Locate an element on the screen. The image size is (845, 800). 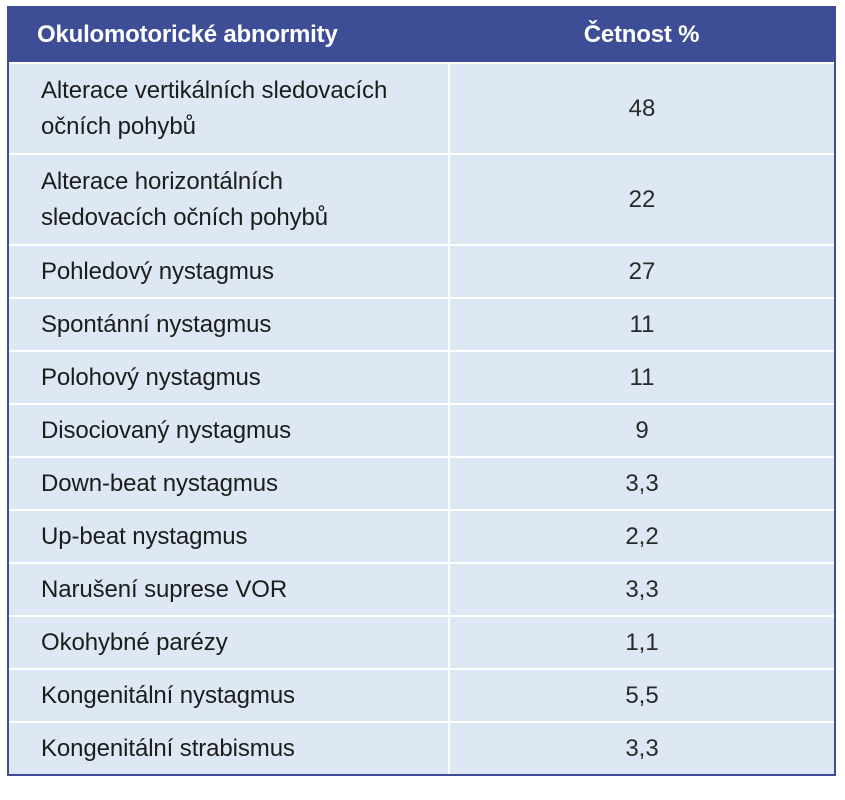
table-row: Okohybné parézy 1,1 is located at coordinates (421, 642).